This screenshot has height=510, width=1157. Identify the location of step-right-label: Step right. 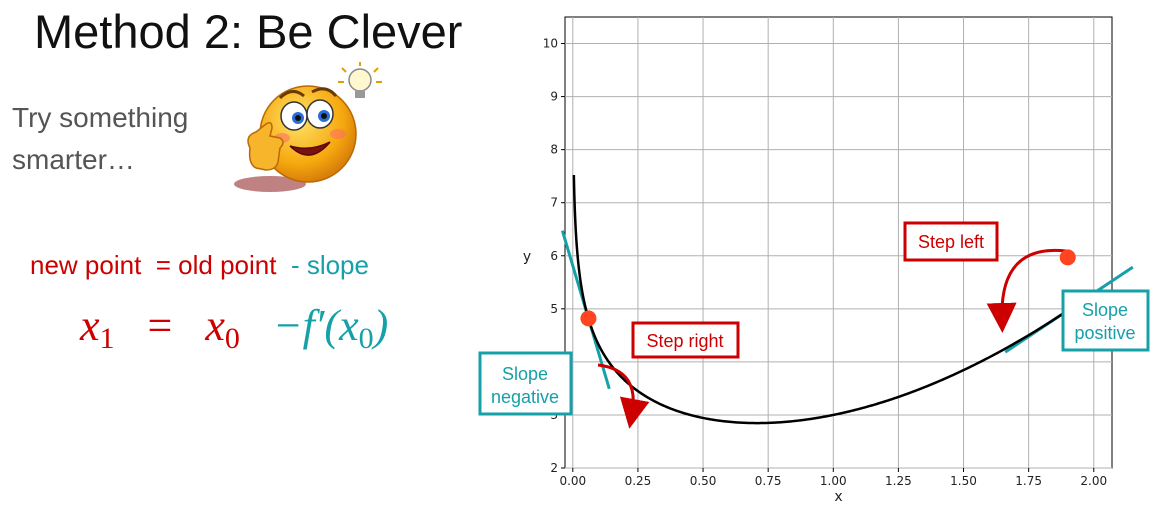
(684, 341).